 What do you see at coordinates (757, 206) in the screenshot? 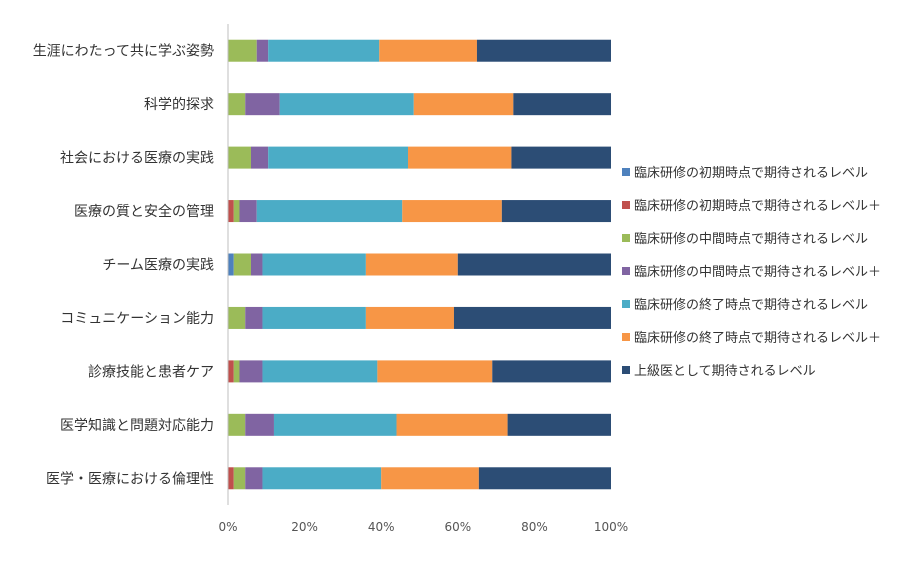
I see `legend-label: 臨床研修の初期時点で期待されるレベル＋` at bounding box center [757, 206].